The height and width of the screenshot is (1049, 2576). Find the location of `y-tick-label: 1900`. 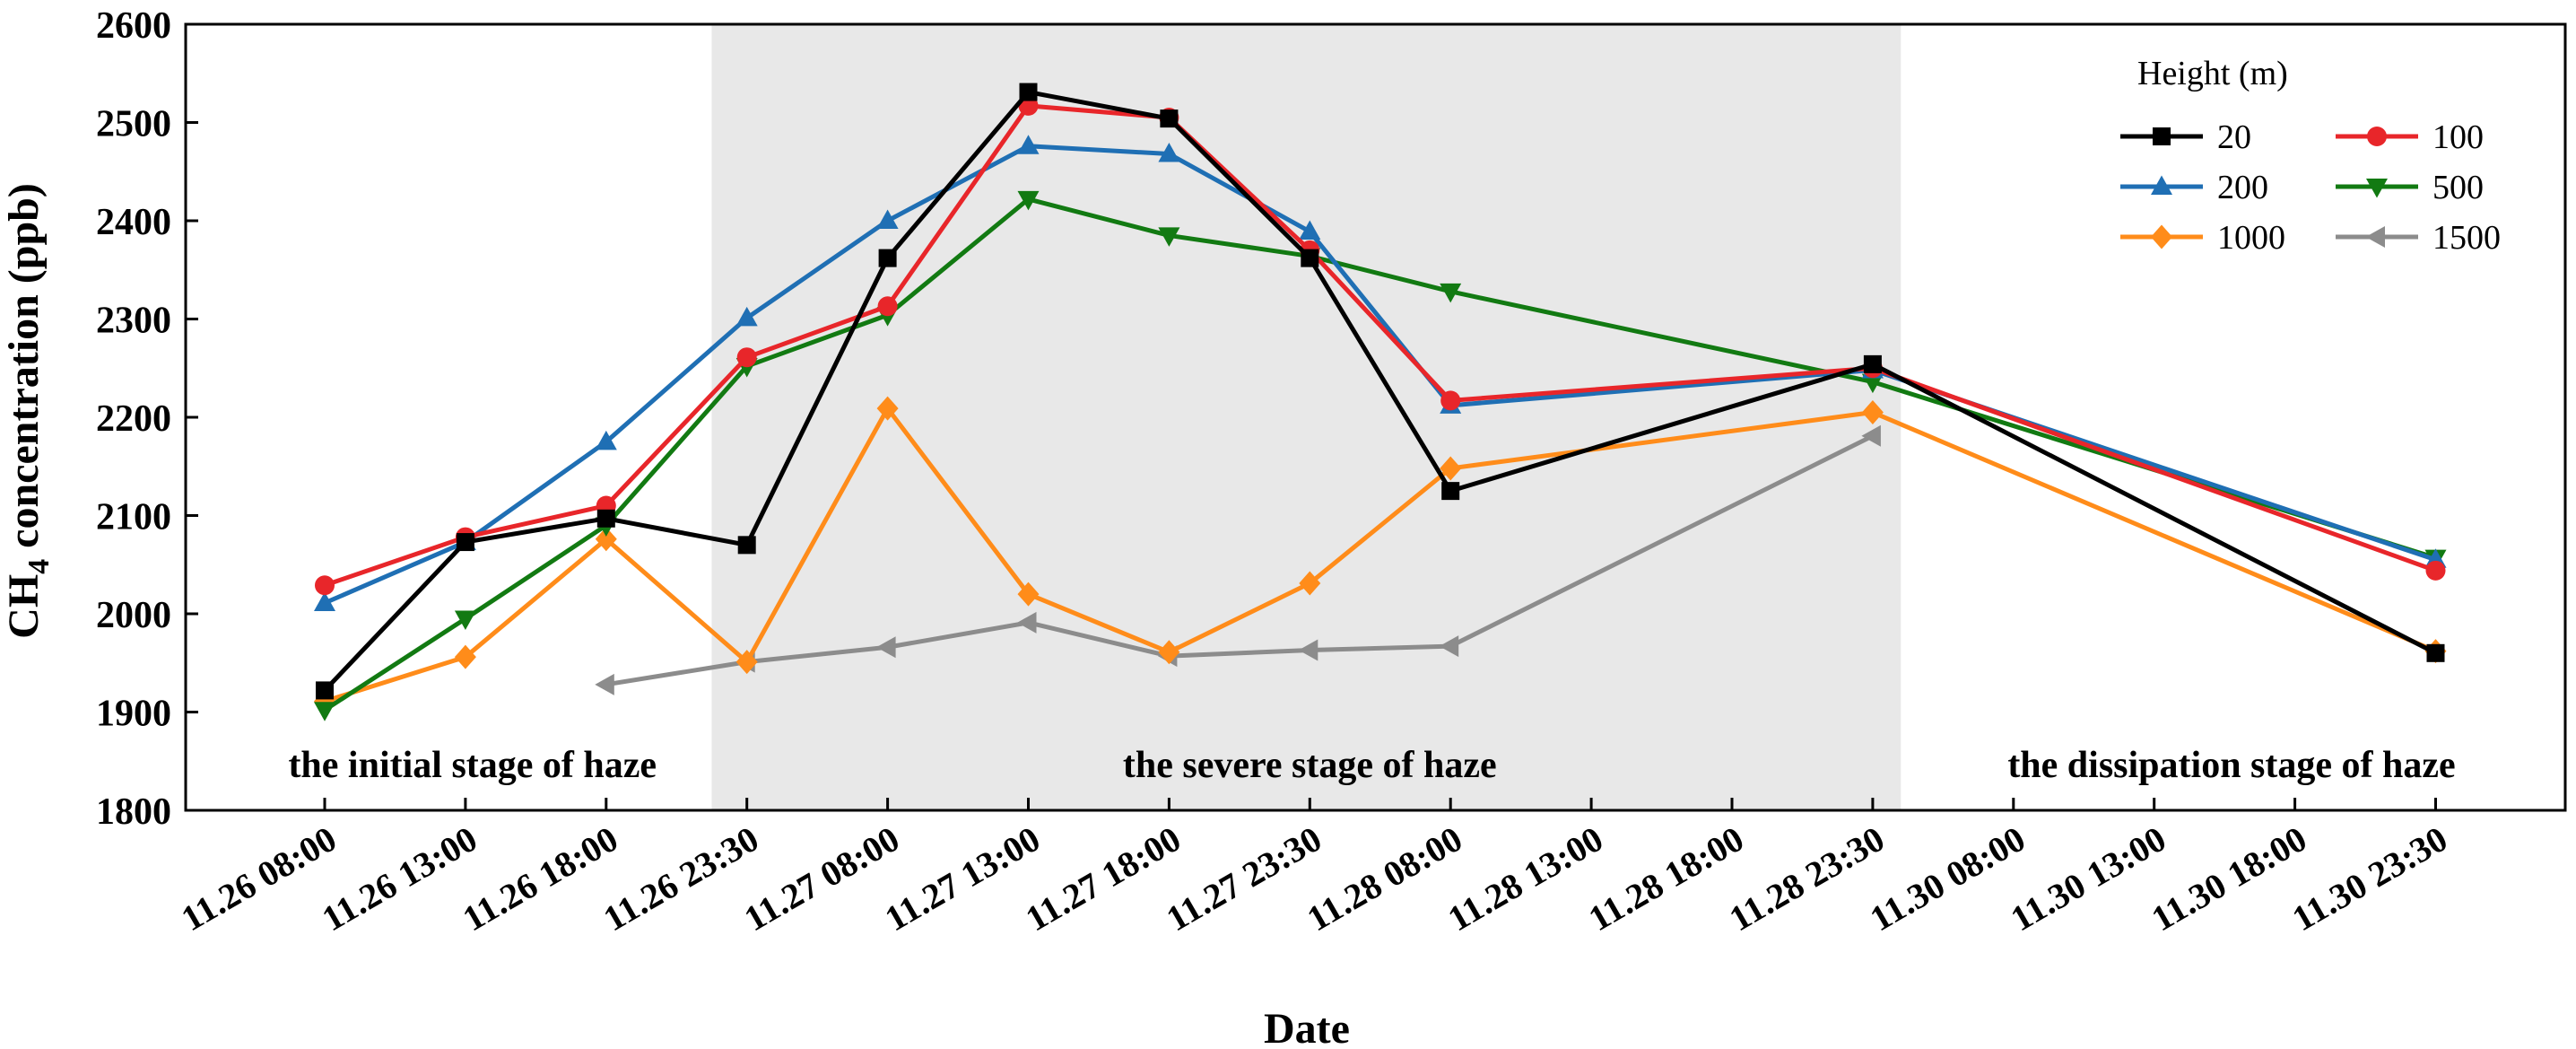

y-tick-label: 1900 is located at coordinates (133, 715).